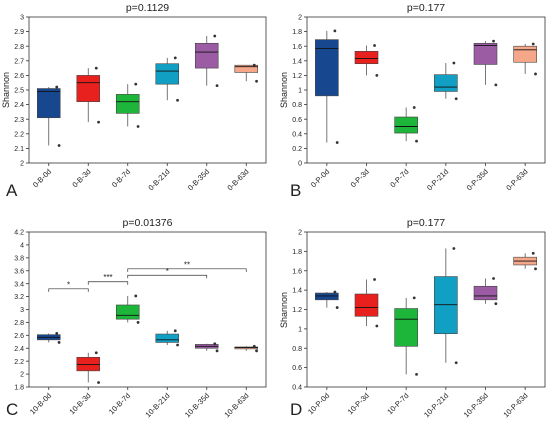 This screenshot has width=550, height=427. What do you see at coordinates (360, 178) in the screenshot?
I see `x-tick-label: 0-P-3d` at bounding box center [360, 178].